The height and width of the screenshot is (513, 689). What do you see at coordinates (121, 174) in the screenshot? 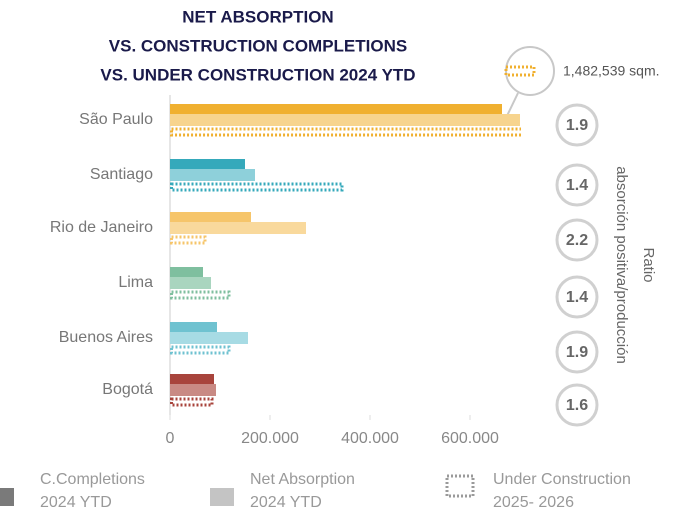
I see `category-label: Santiago` at bounding box center [121, 174].